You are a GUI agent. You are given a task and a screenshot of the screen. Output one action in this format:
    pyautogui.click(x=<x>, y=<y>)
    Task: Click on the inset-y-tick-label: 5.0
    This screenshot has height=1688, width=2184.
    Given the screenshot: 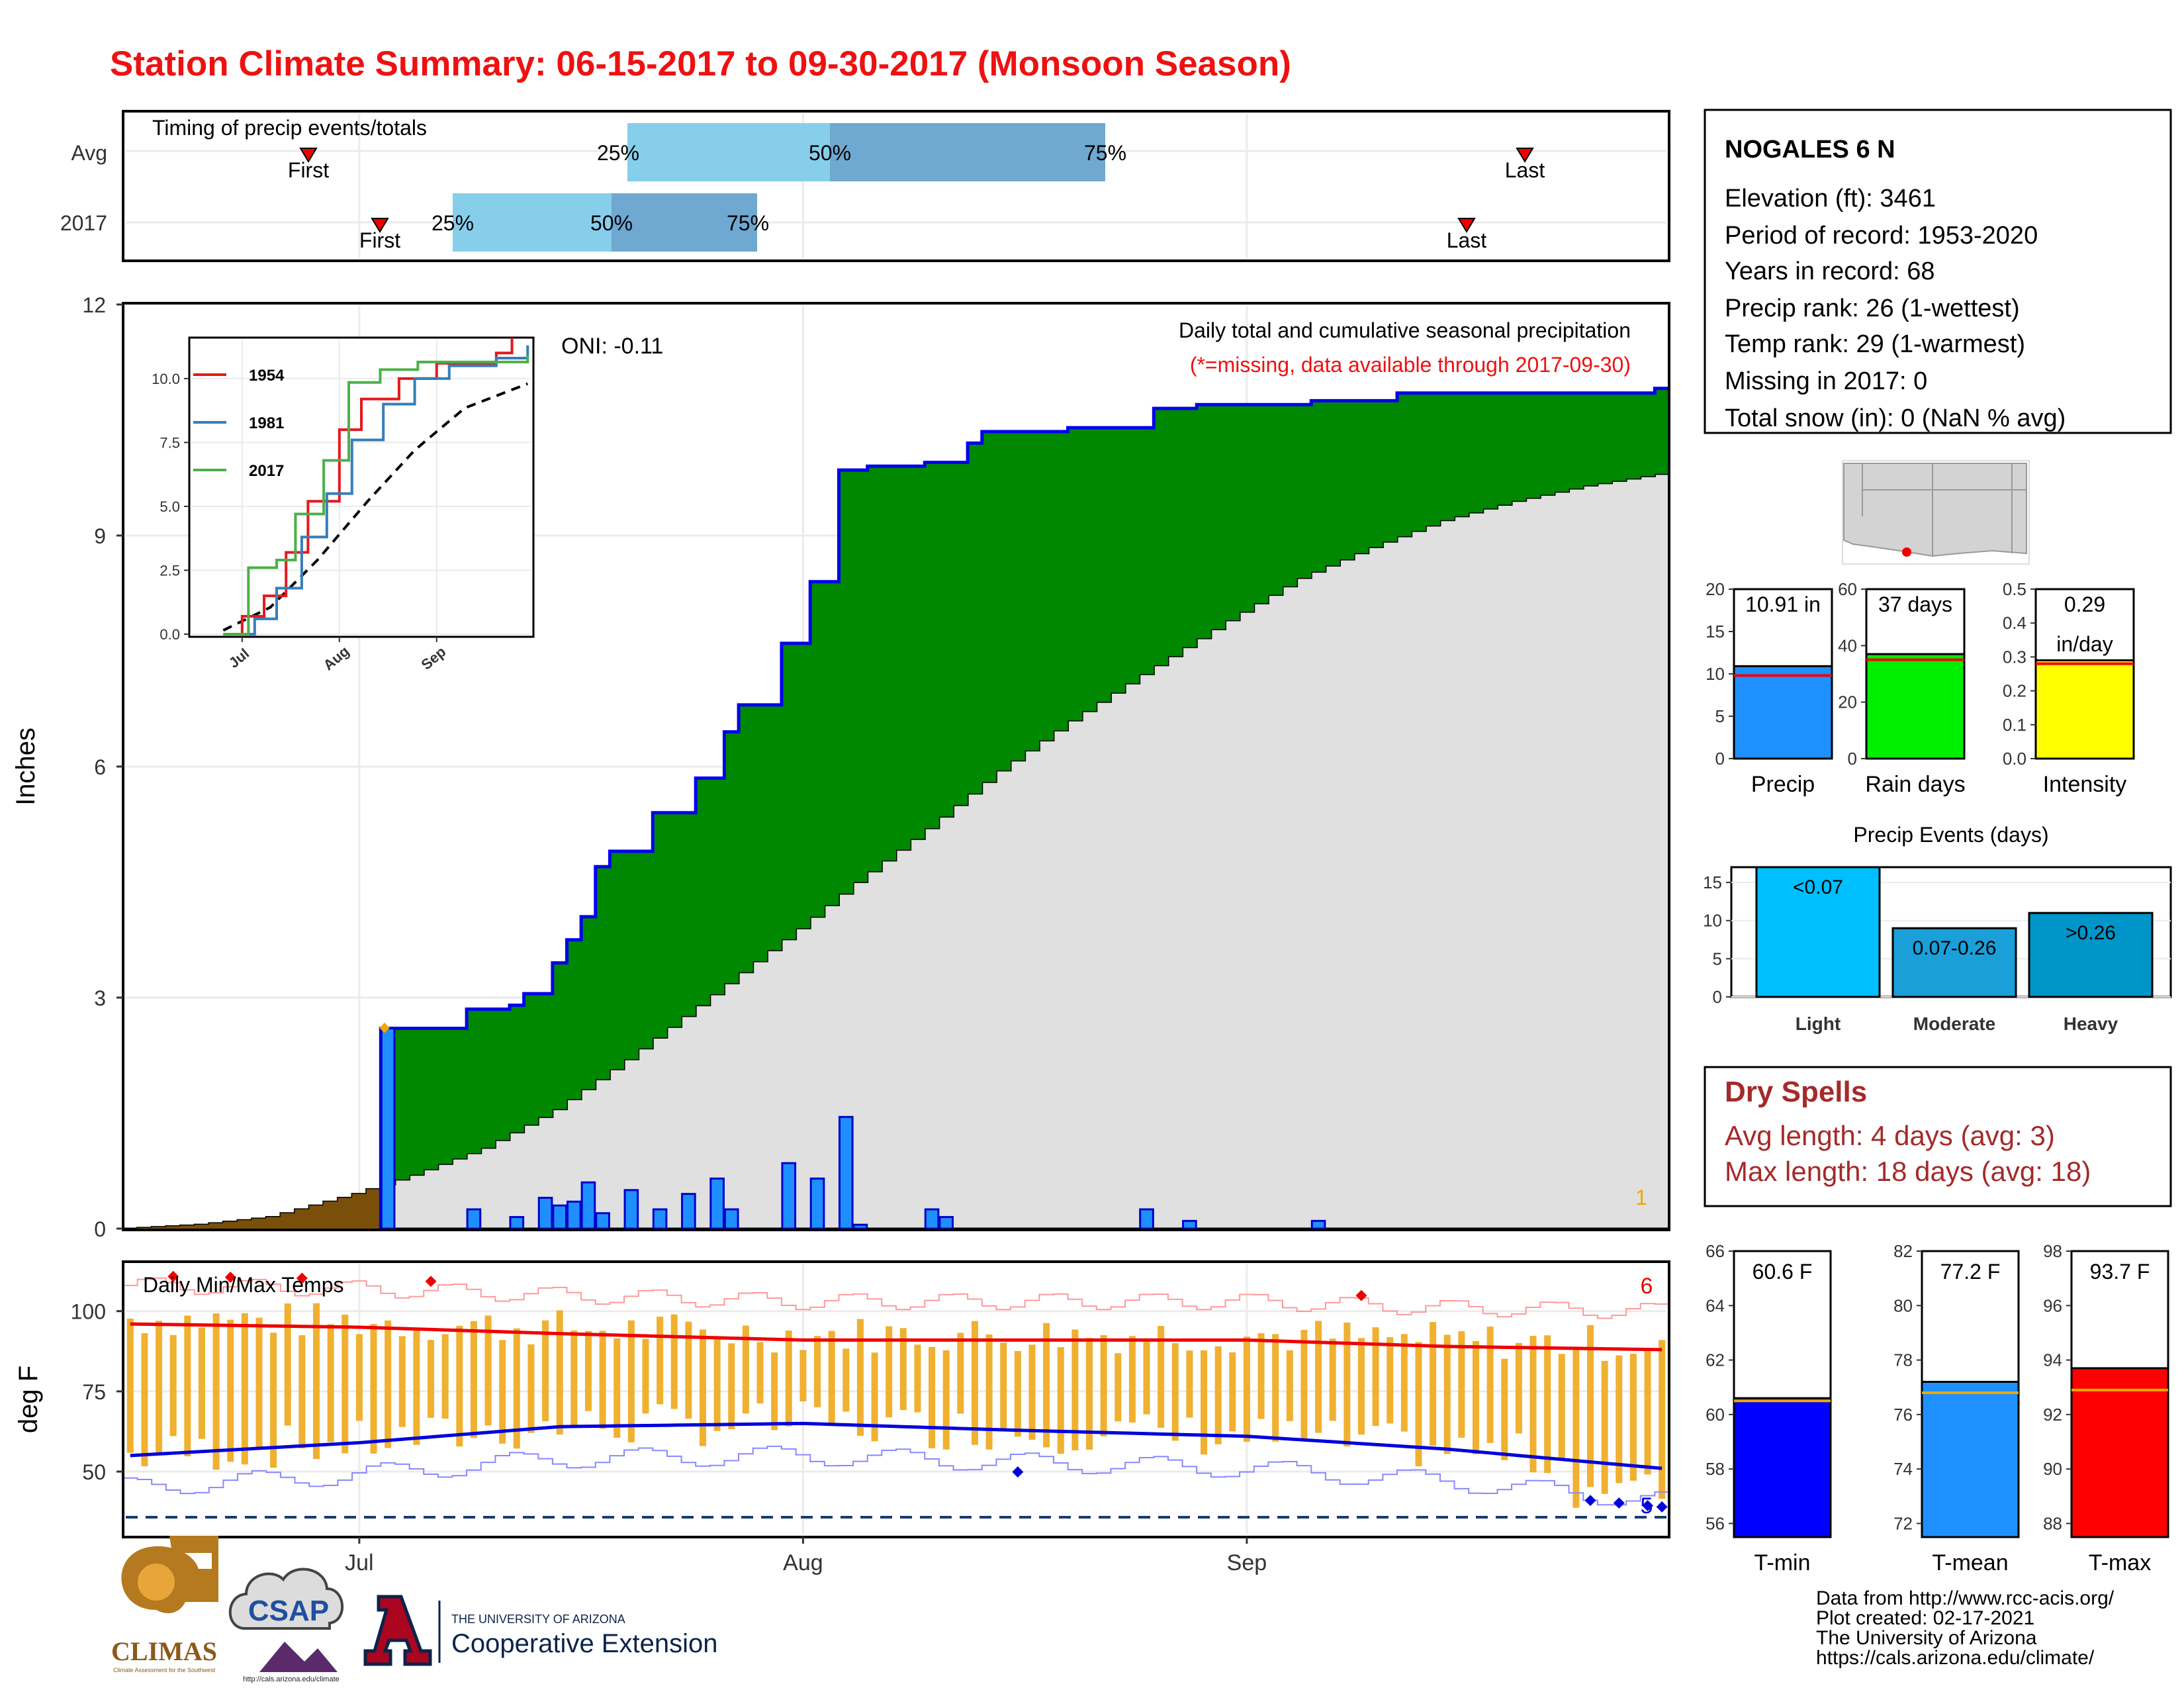 What is the action you would take?
    pyautogui.click(x=170, y=506)
    